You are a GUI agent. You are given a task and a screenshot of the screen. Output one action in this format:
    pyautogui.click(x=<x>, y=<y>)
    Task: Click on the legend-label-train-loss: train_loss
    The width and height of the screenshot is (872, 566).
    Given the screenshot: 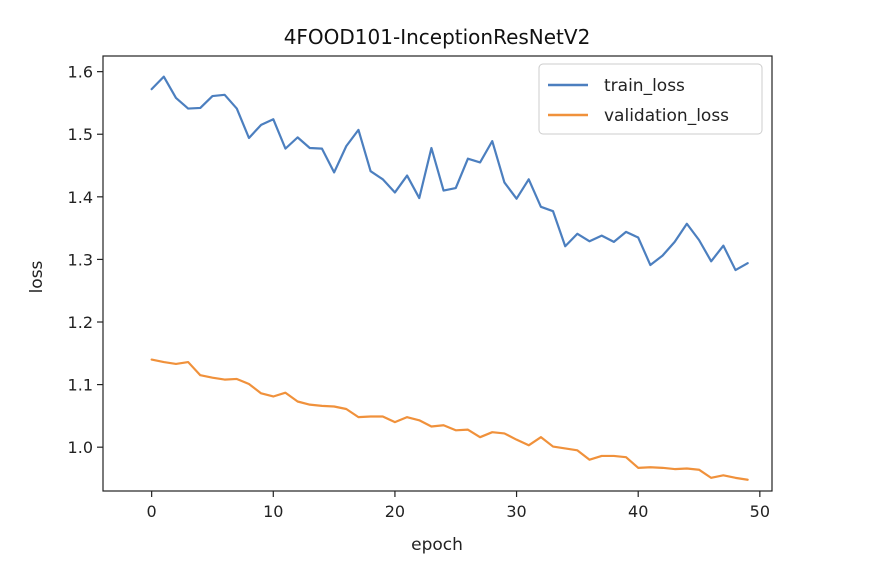 What is the action you would take?
    pyautogui.click(x=644, y=86)
    